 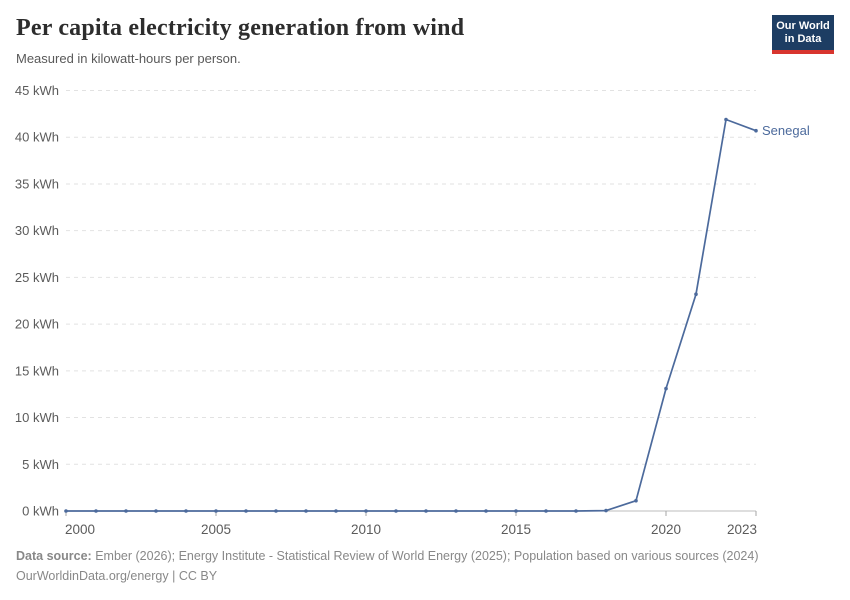 What do you see at coordinates (366, 529) in the screenshot?
I see `x-axis-tick-label: 2010` at bounding box center [366, 529].